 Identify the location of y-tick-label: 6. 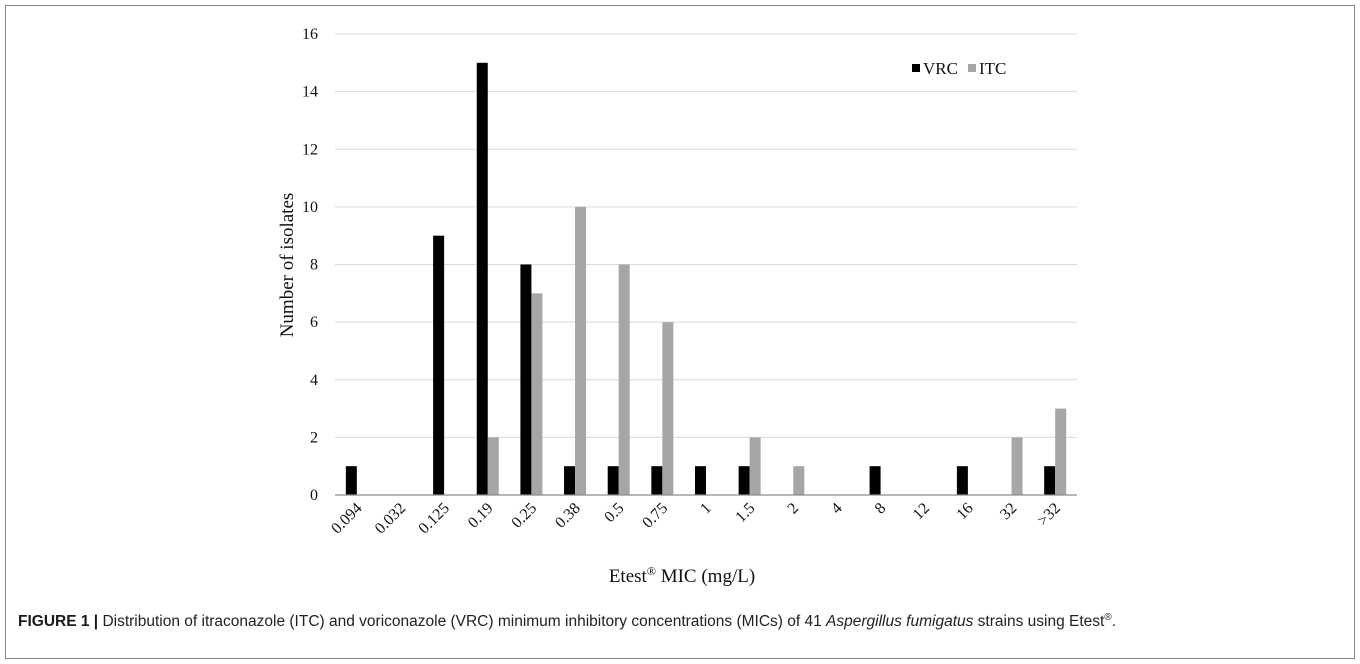
(314, 322).